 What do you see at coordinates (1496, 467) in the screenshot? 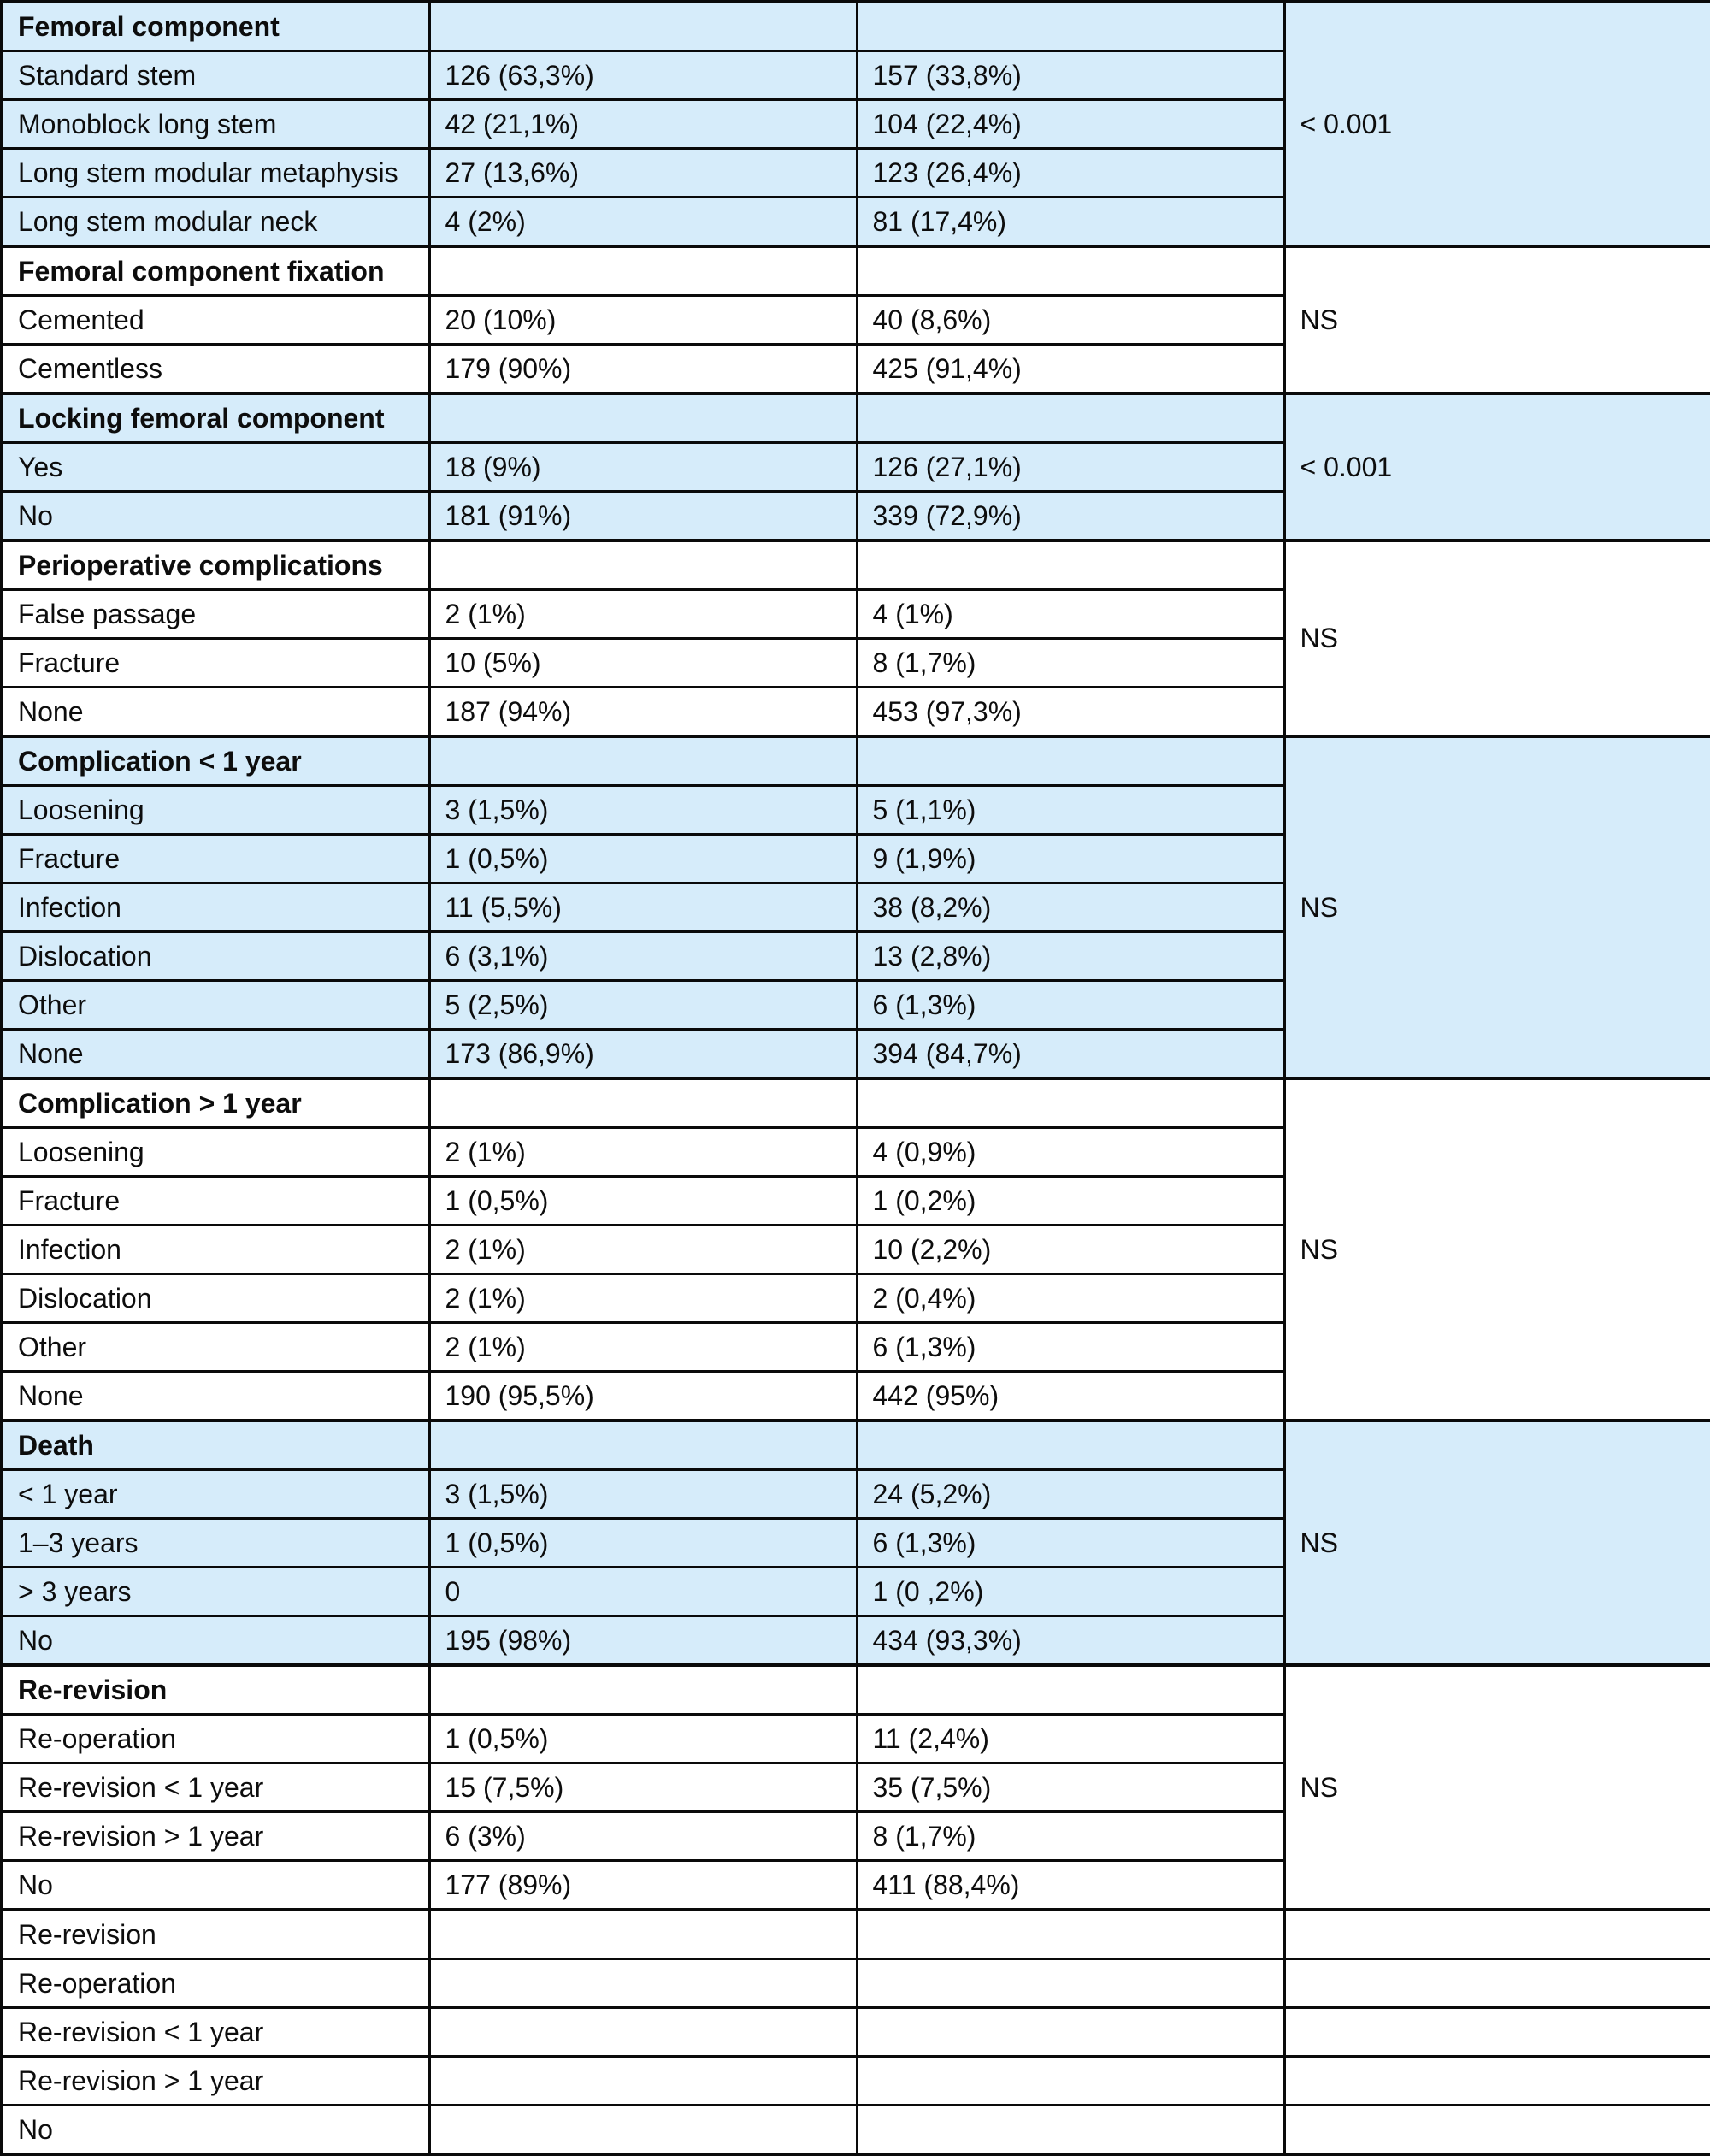
I see `p-value-cell: < 0.001` at bounding box center [1496, 467].